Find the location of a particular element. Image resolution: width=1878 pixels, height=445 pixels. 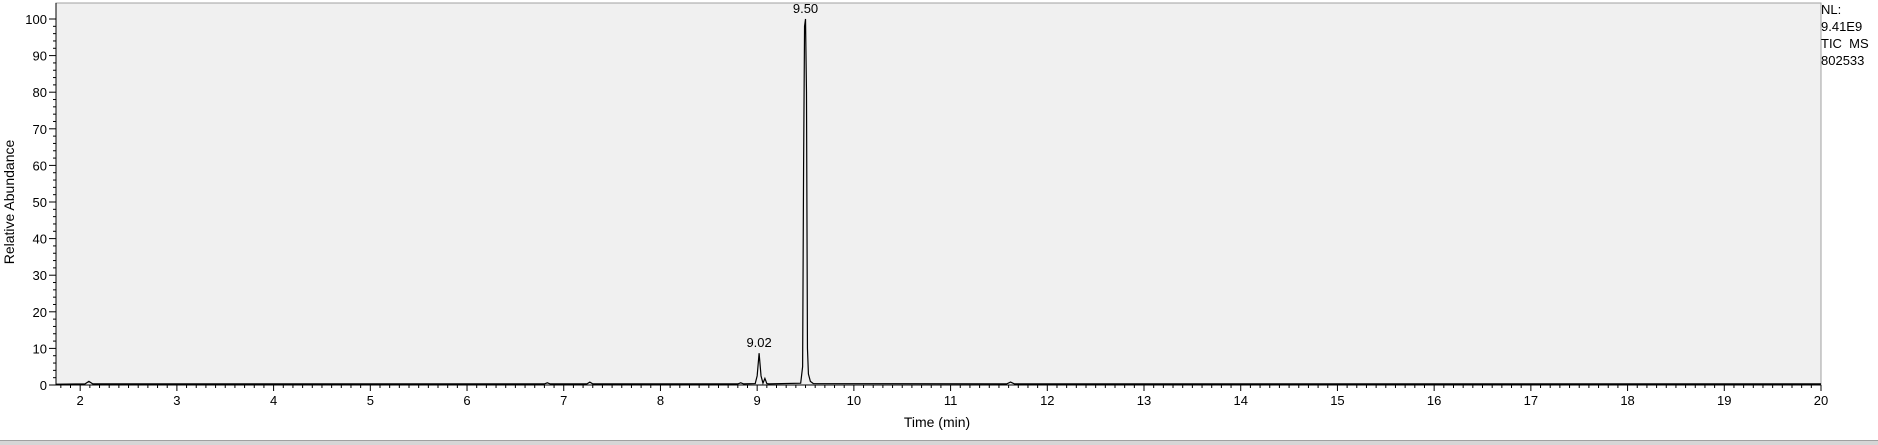

trace-info: NL: 9.41E9 TIC MS 802533 is located at coordinates (1845, 35).